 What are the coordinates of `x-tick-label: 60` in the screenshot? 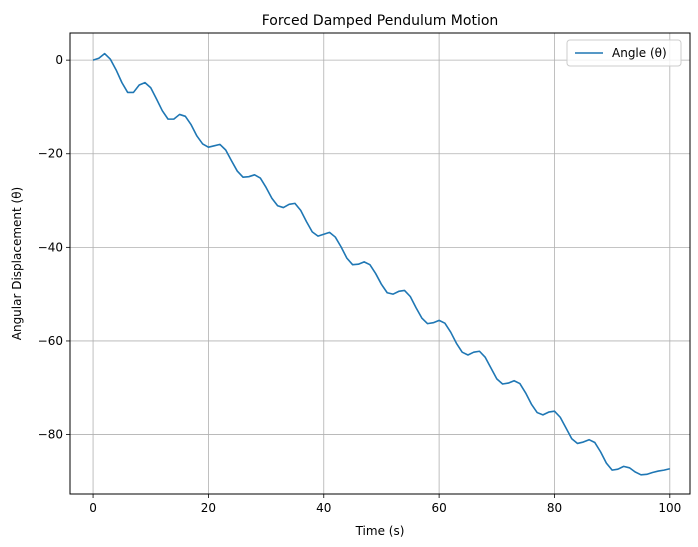 It's located at (438, 508).